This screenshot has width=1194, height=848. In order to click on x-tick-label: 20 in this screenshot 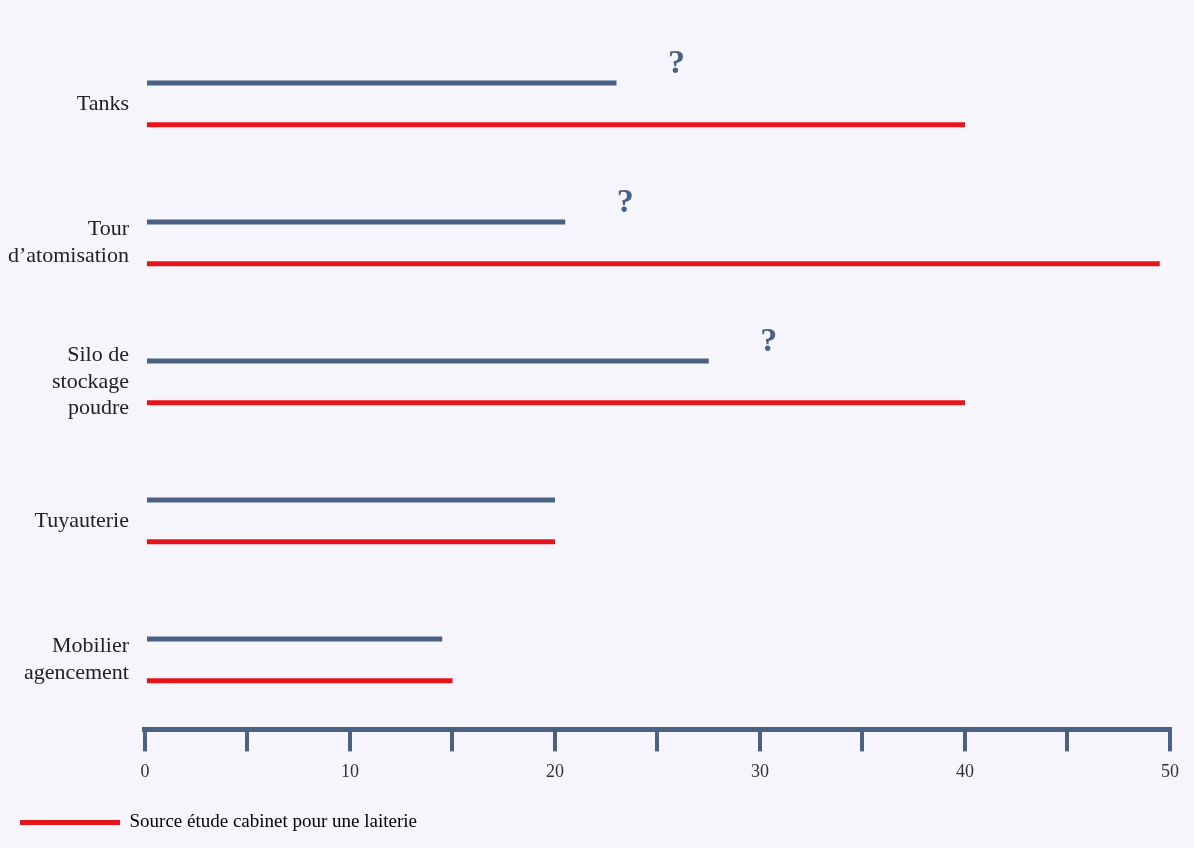, I will do `click(554, 770)`.